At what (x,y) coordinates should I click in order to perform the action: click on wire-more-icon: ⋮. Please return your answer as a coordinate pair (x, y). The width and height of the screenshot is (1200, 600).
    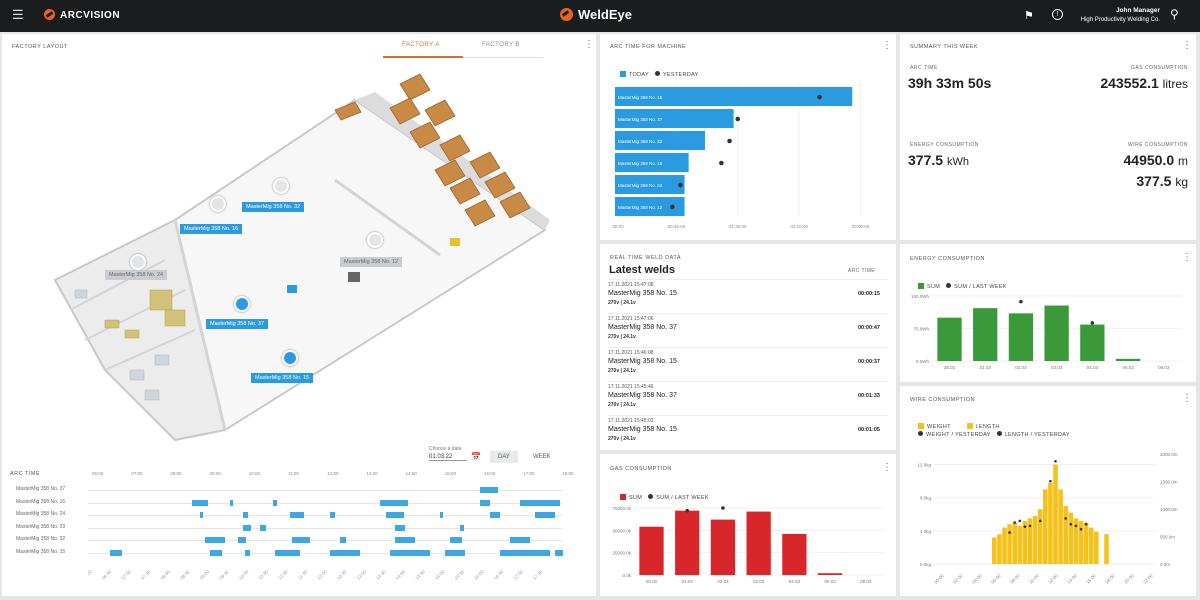
    Looking at the image, I should click on (1187, 398).